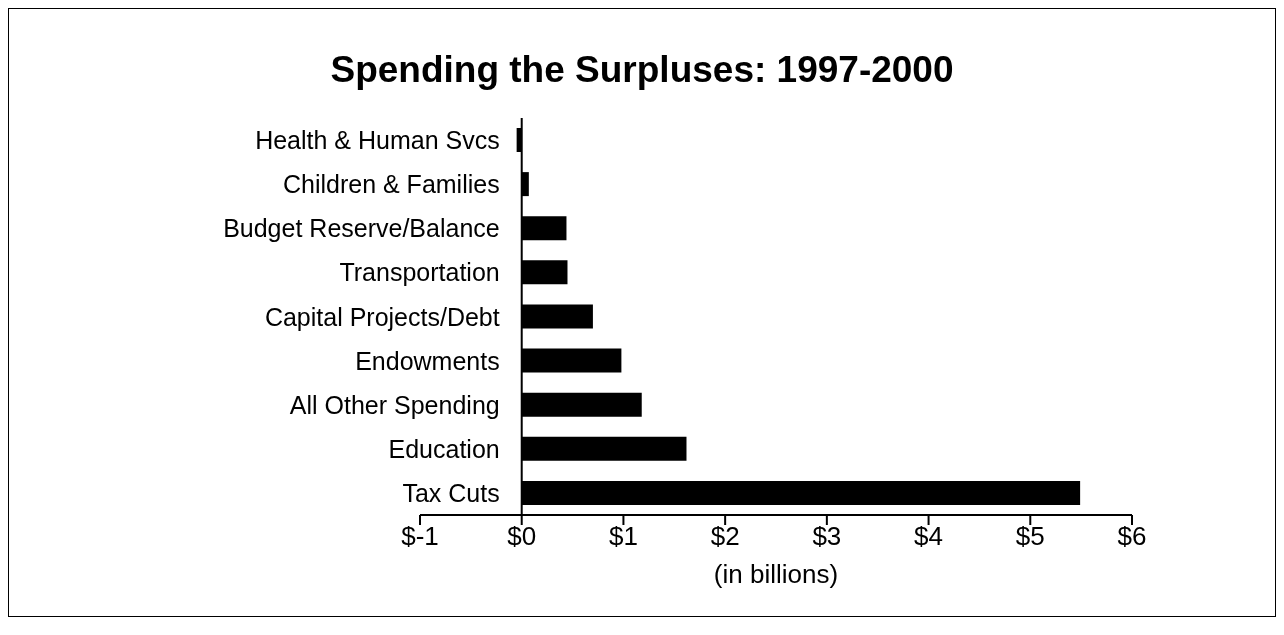 Image resolution: width=1284 pixels, height=635 pixels. Describe the element at coordinates (382, 316) in the screenshot. I see `y-tick-label: Capital Projects/Debt` at that location.